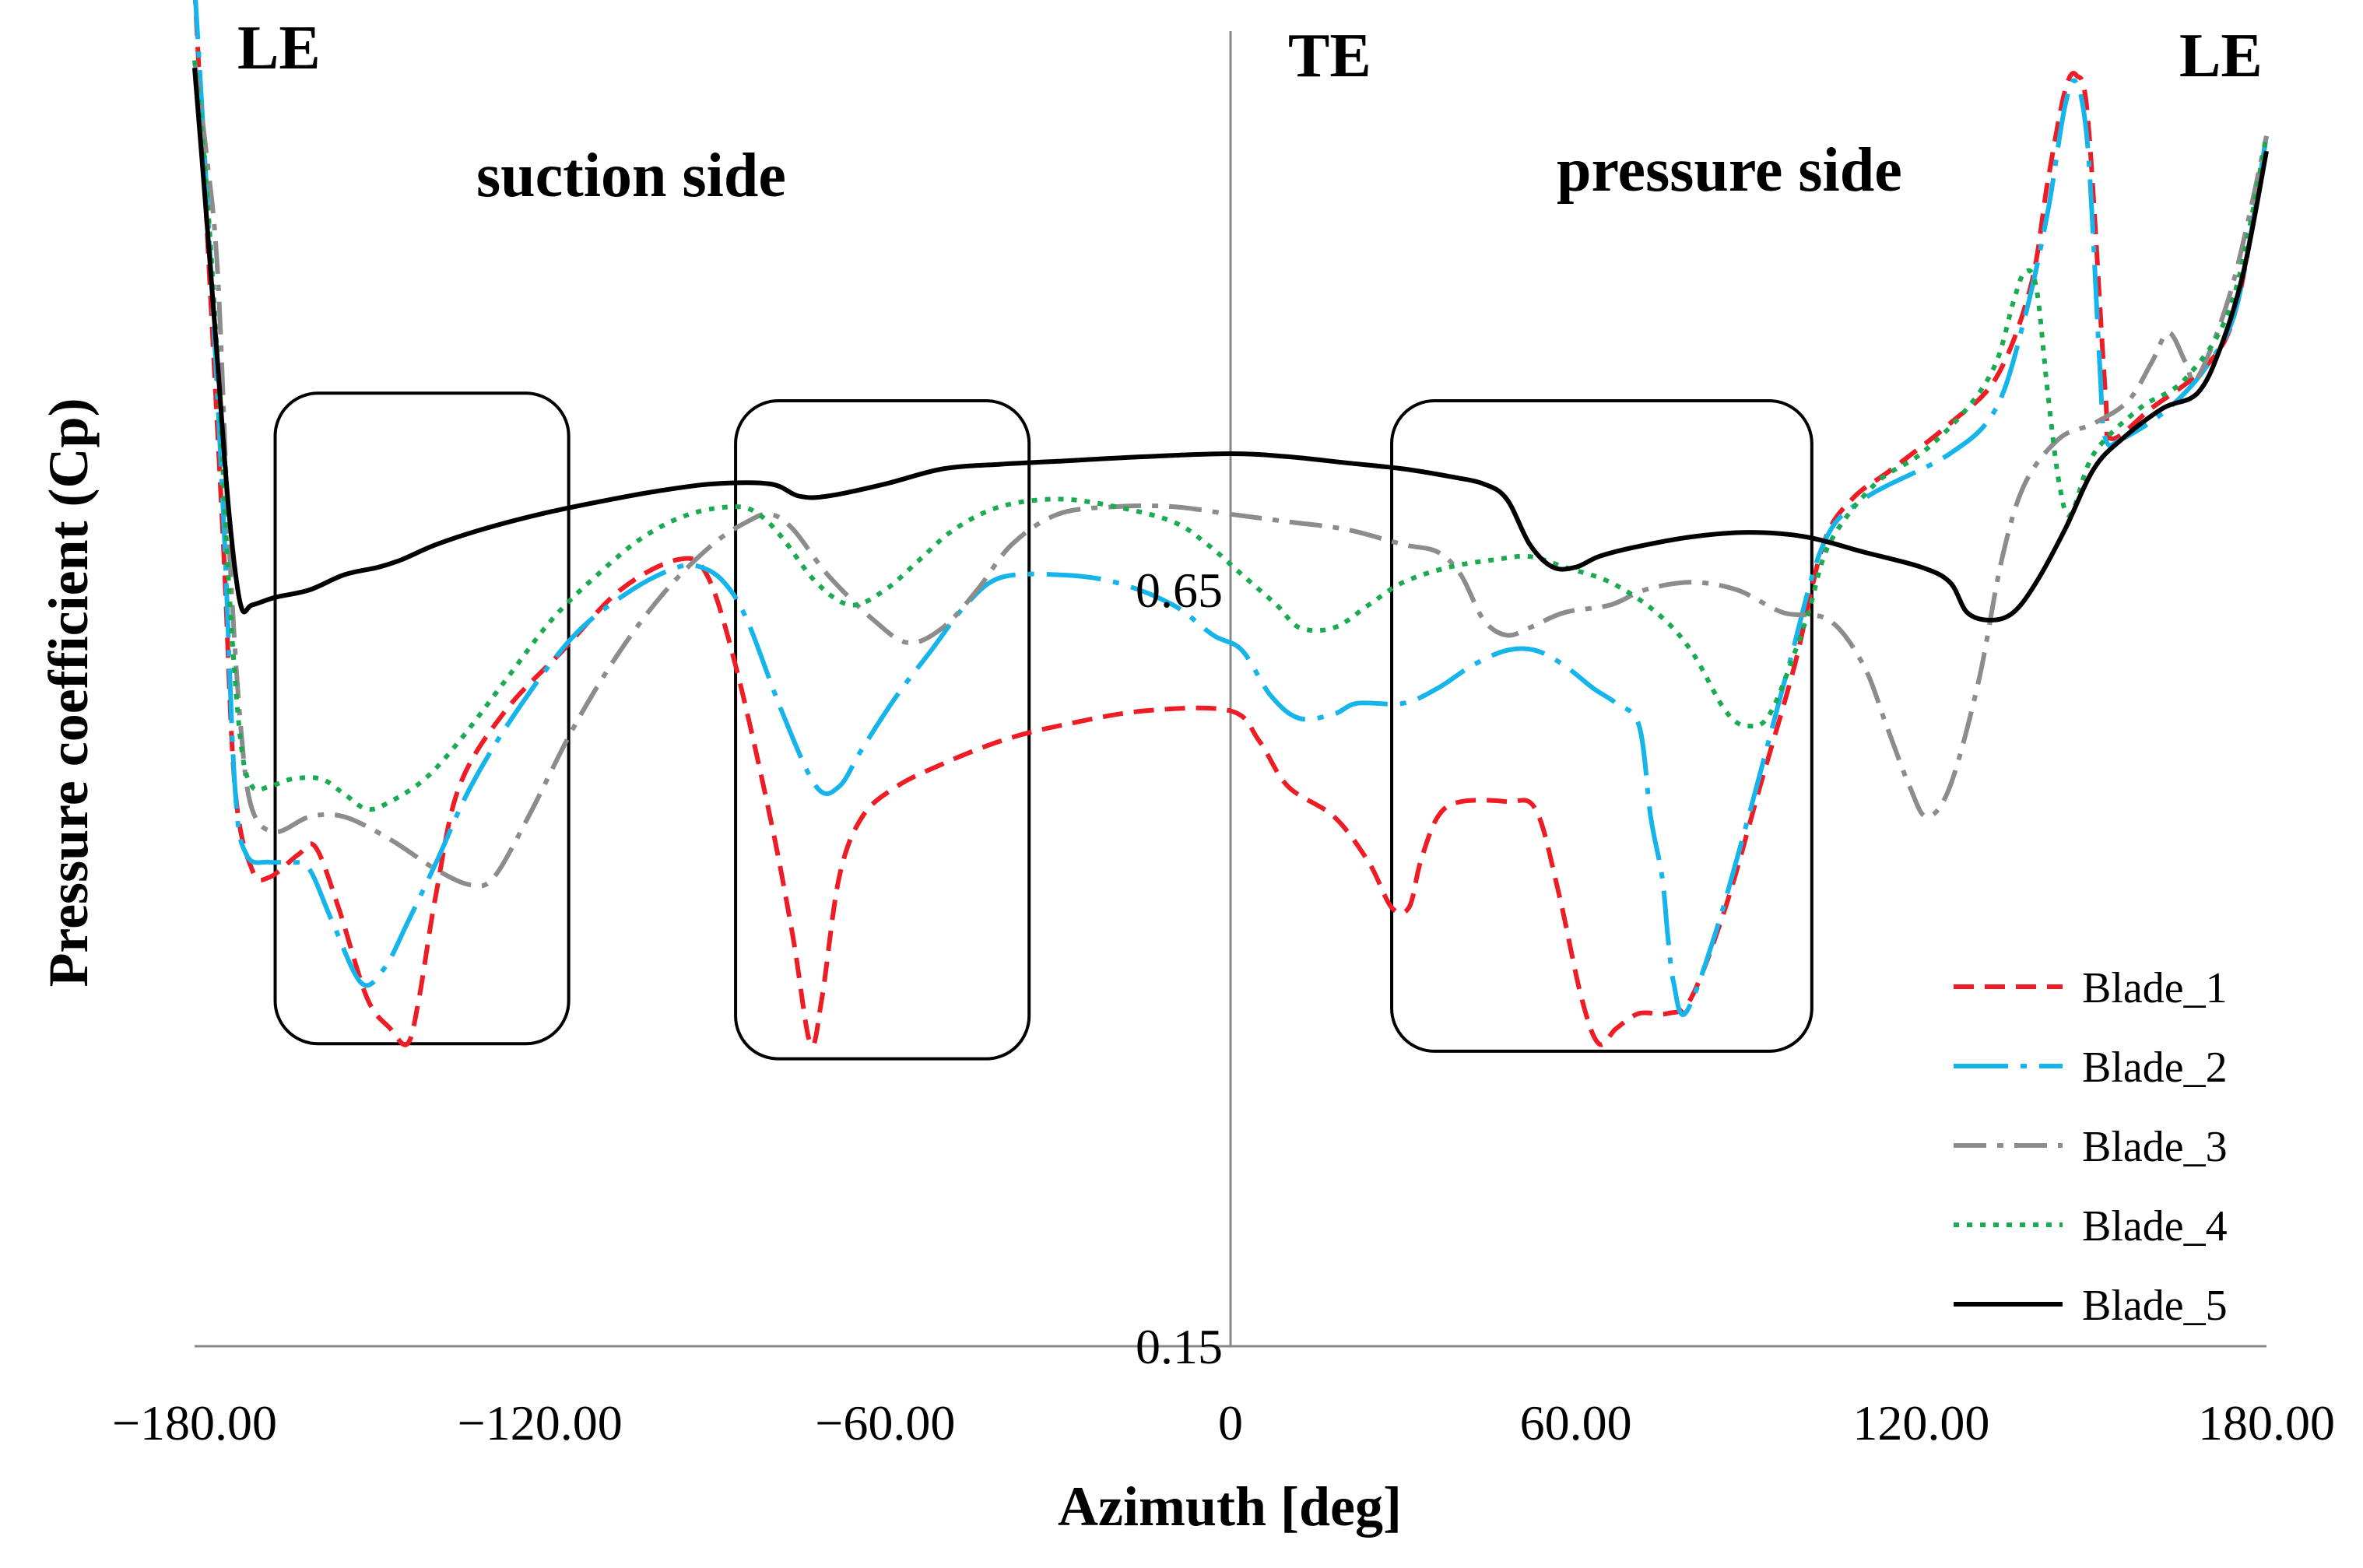 This screenshot has height=1568, width=2363. What do you see at coordinates (2266, 1422) in the screenshot?
I see `x-tick-label: 180.00` at bounding box center [2266, 1422].